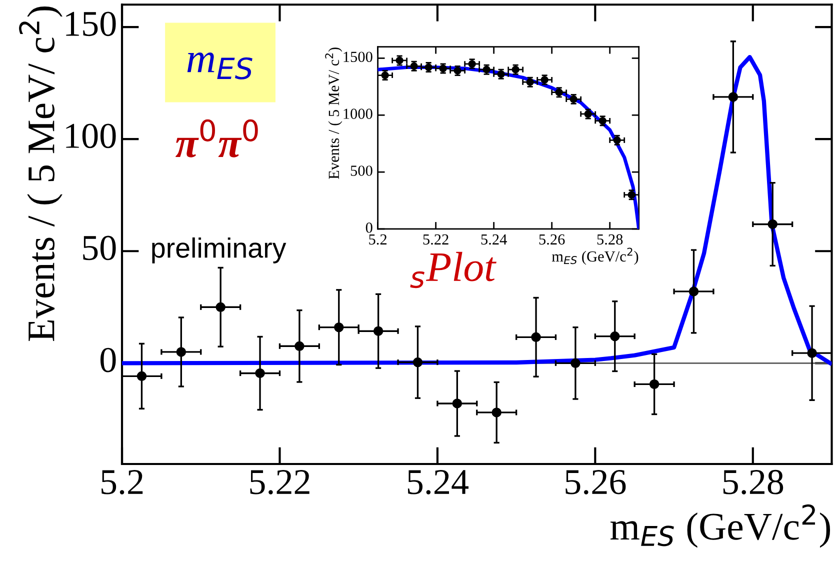  I want to click on y-tick-label: 500, so click(361, 171).